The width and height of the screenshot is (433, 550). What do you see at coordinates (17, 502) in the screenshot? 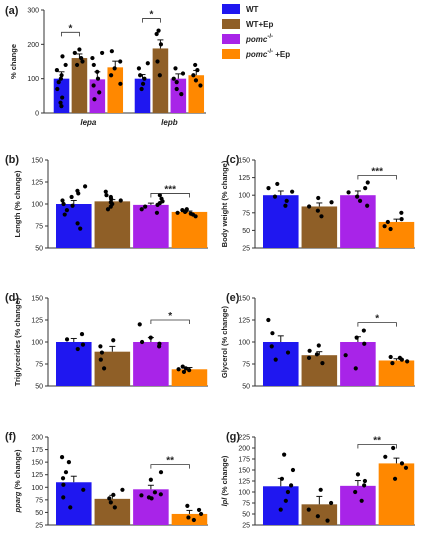
I see `y-axis-label-italic: pparg` at bounding box center [17, 502].